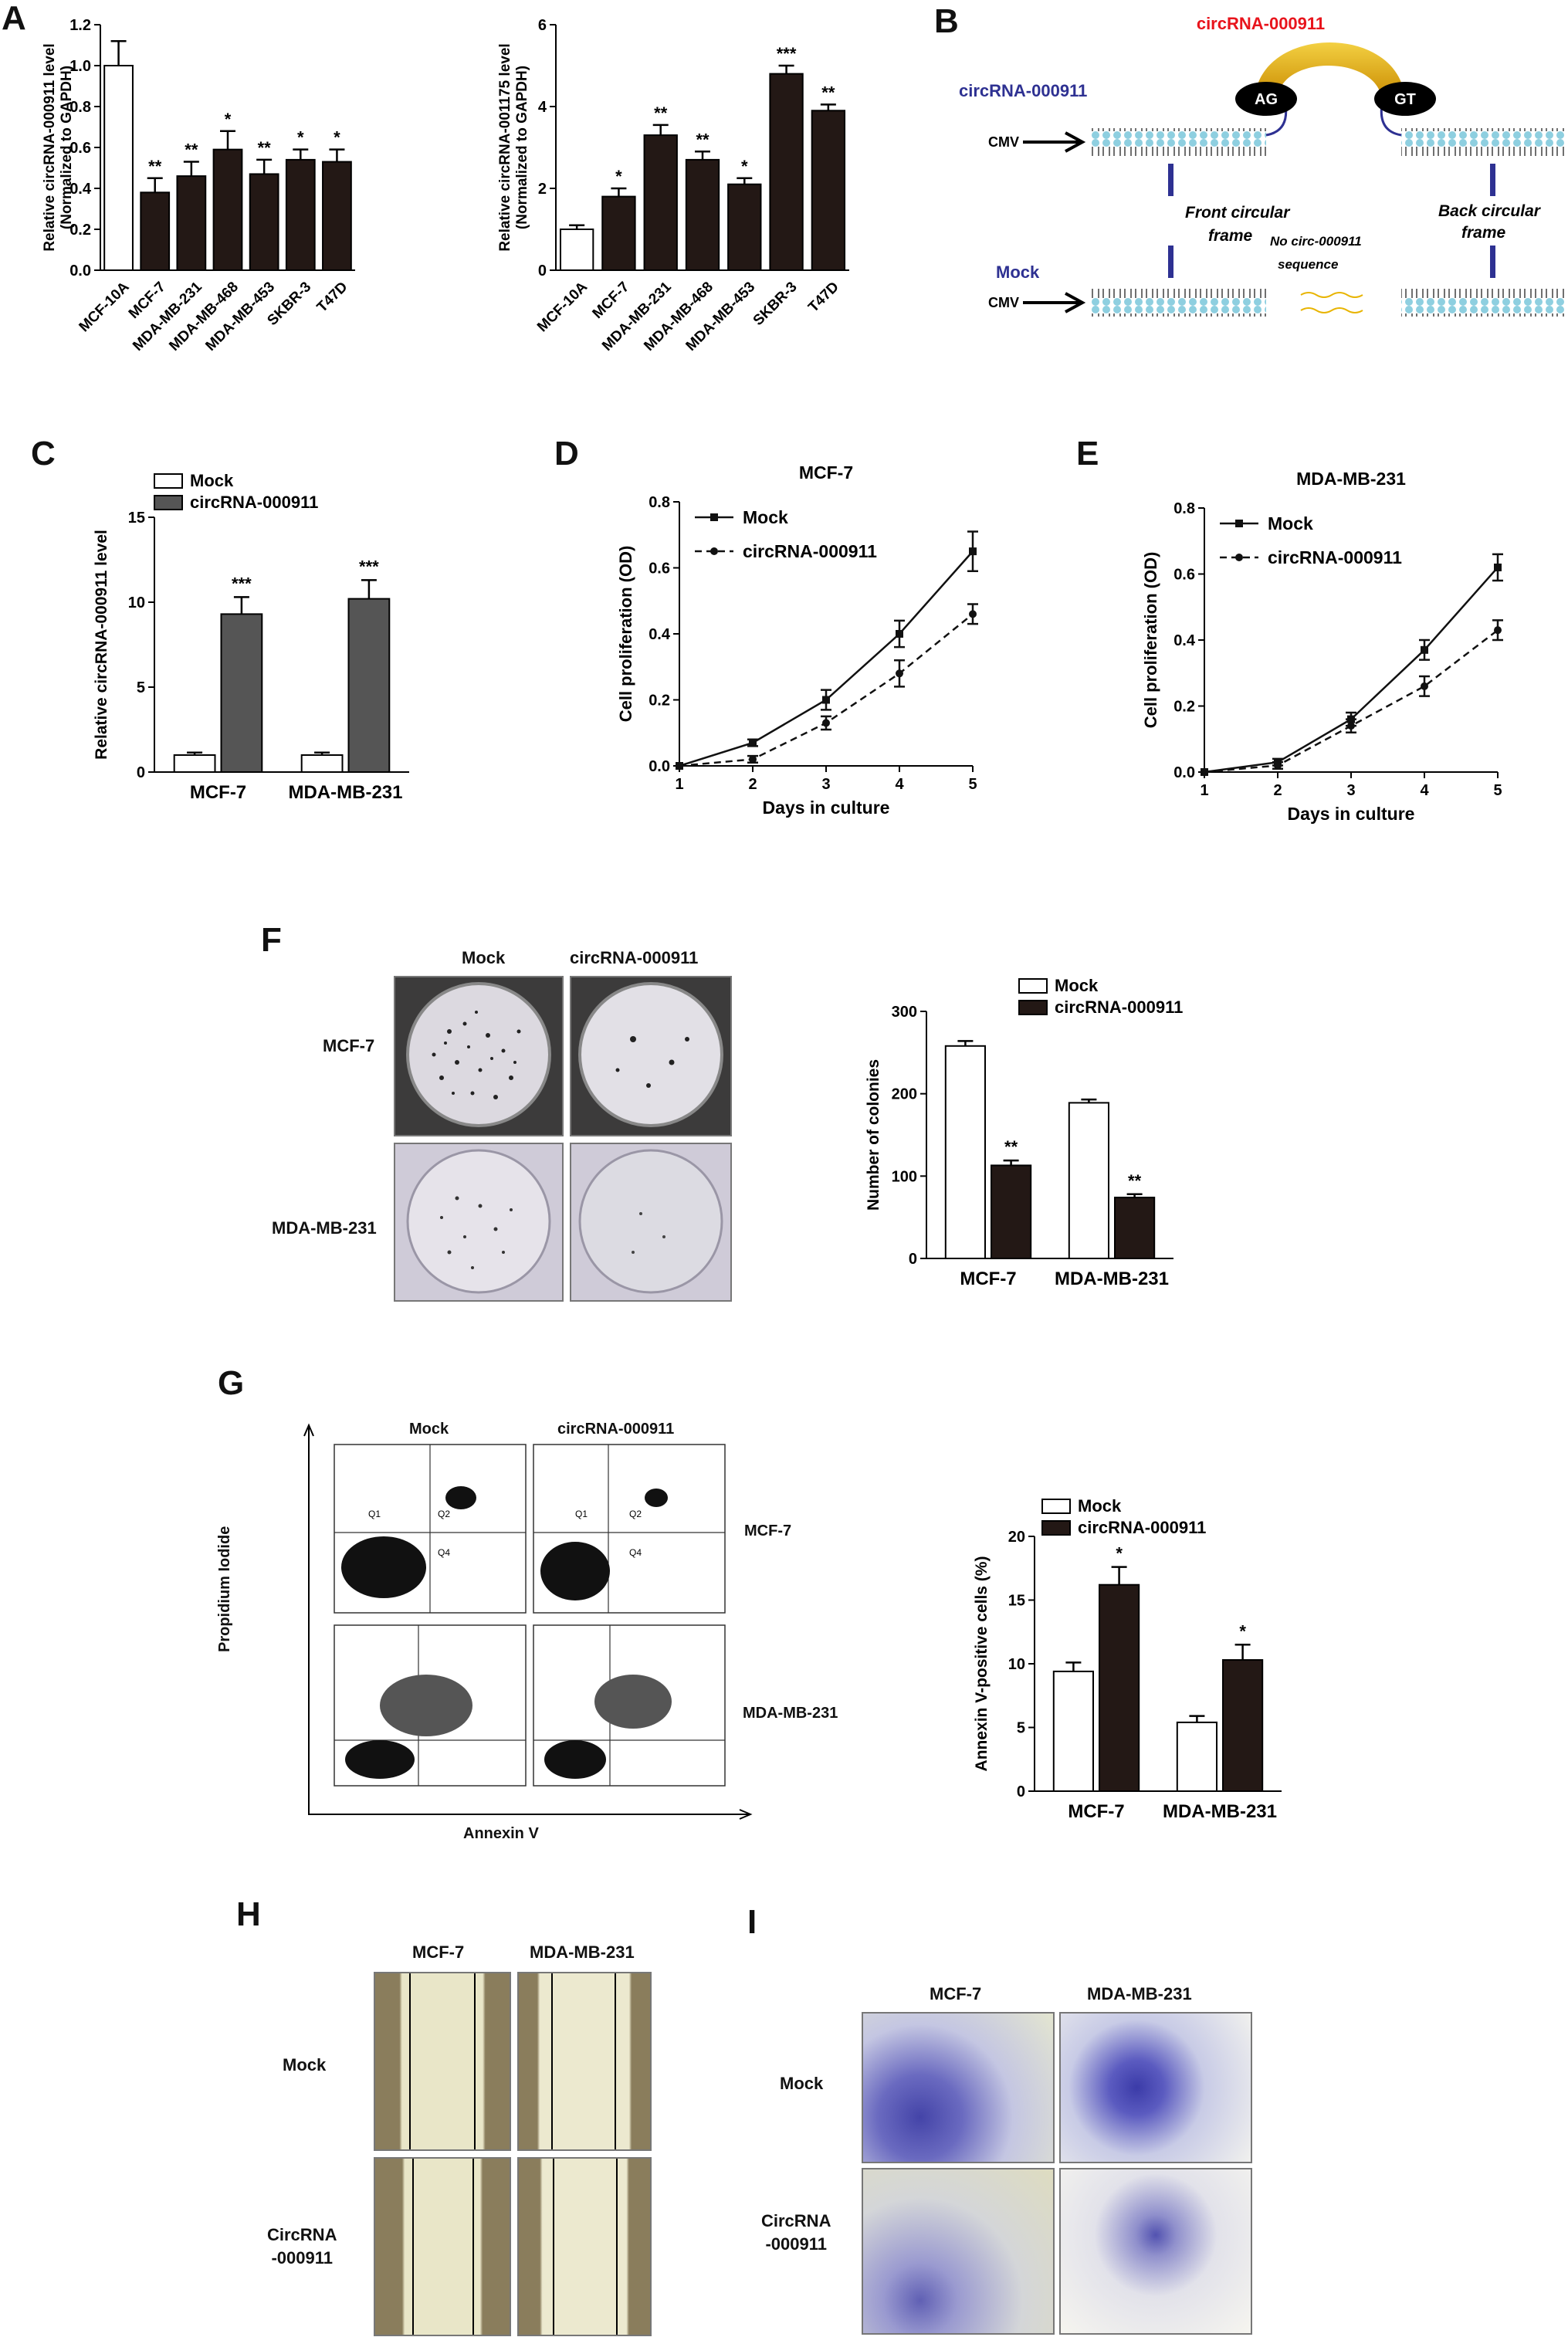 The height and width of the screenshot is (2337, 1568). What do you see at coordinates (136, 518) in the screenshot?
I see `y-tick-label: 15` at bounding box center [136, 518].